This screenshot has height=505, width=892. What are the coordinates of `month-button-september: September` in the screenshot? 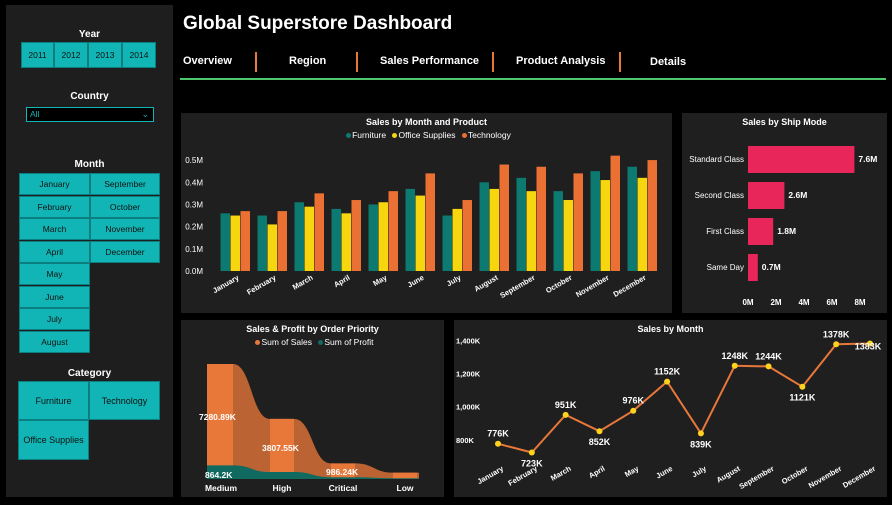 It's located at (125, 184).